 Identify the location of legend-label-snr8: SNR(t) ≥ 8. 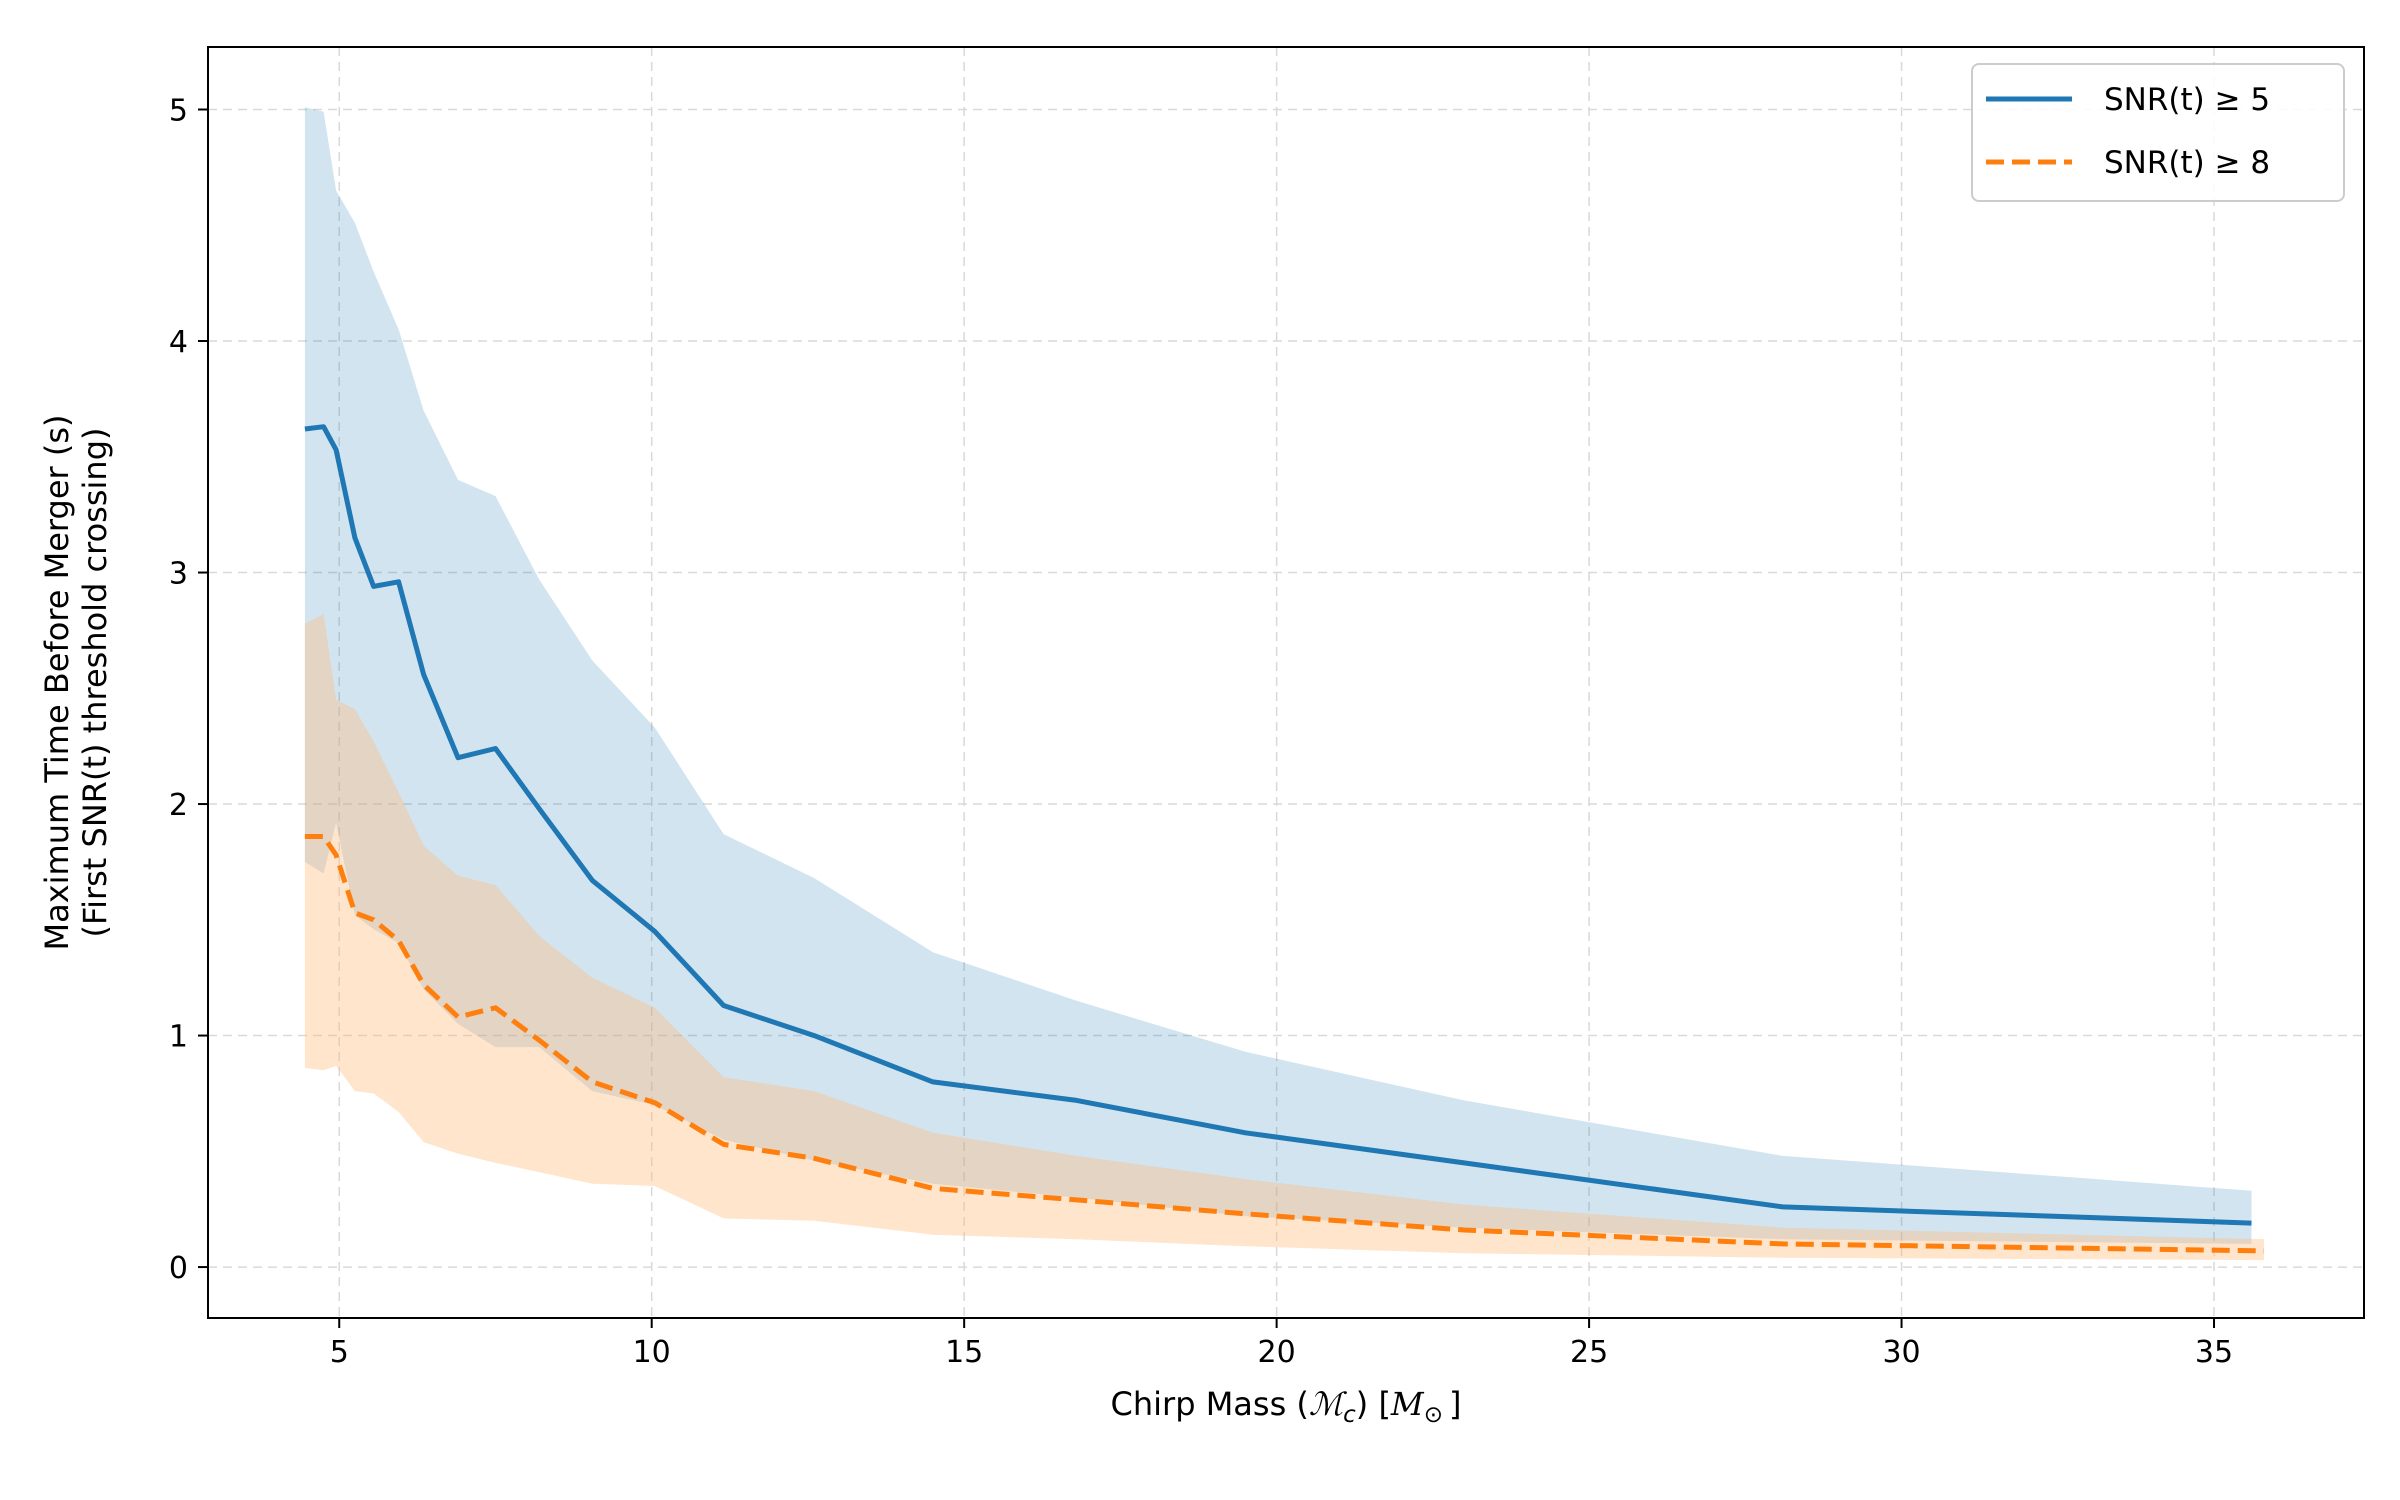
(2187, 163).